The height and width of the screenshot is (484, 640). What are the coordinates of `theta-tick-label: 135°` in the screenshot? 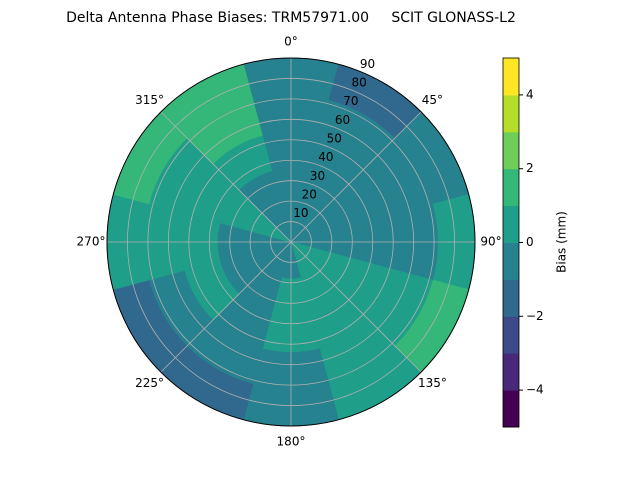 It's located at (432, 383).